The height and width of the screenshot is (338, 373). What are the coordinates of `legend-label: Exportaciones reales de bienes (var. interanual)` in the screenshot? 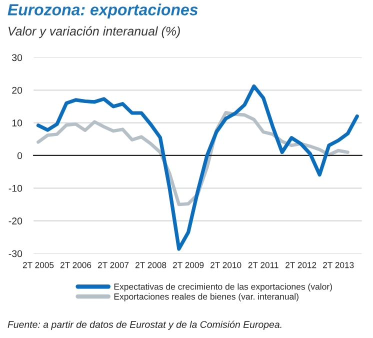 It's located at (206, 297).